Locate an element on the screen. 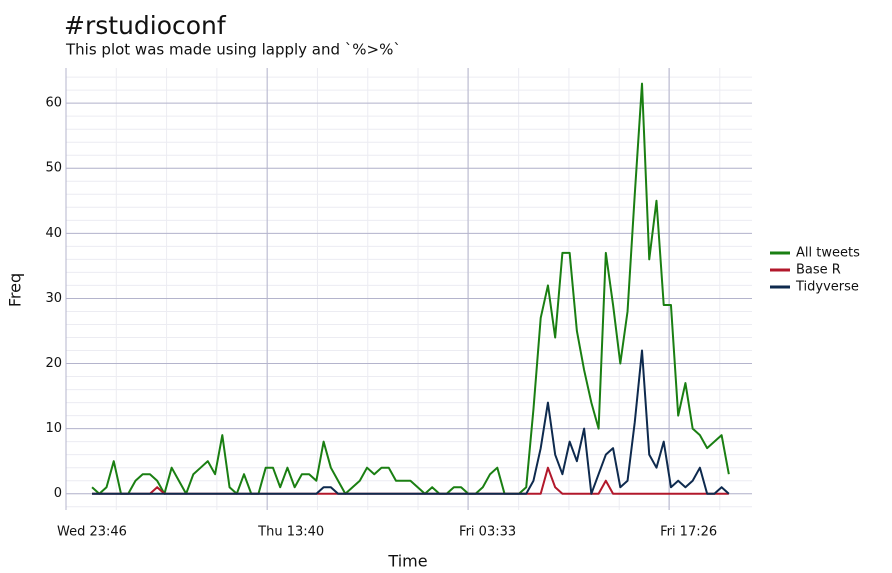 Image resolution: width=892 pixels, height=573 pixels. legend-label: Tidyverse is located at coordinates (827, 287).